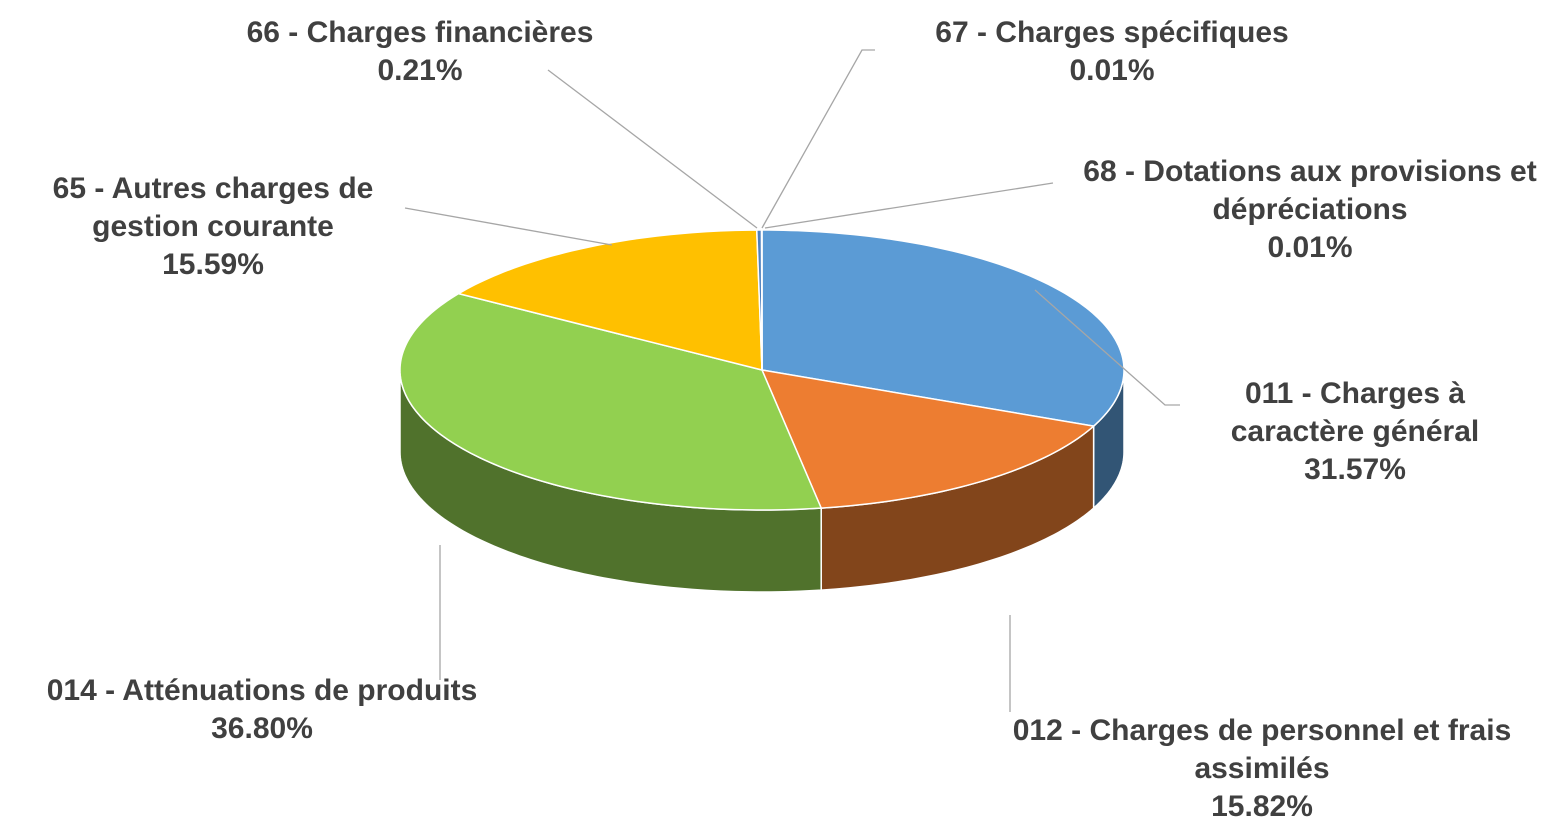 The image size is (1559, 827). What do you see at coordinates (213, 264) in the screenshot?
I see `value-label: 15.59%` at bounding box center [213, 264].